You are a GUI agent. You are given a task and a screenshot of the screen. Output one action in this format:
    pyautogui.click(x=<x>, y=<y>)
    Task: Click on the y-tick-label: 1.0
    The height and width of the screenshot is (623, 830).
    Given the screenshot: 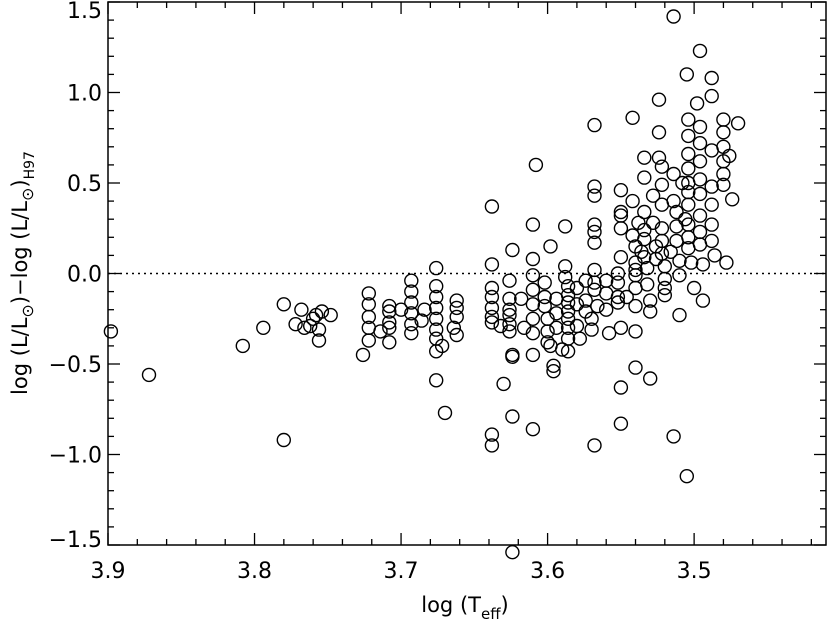 What is the action you would take?
    pyautogui.click(x=84, y=94)
    